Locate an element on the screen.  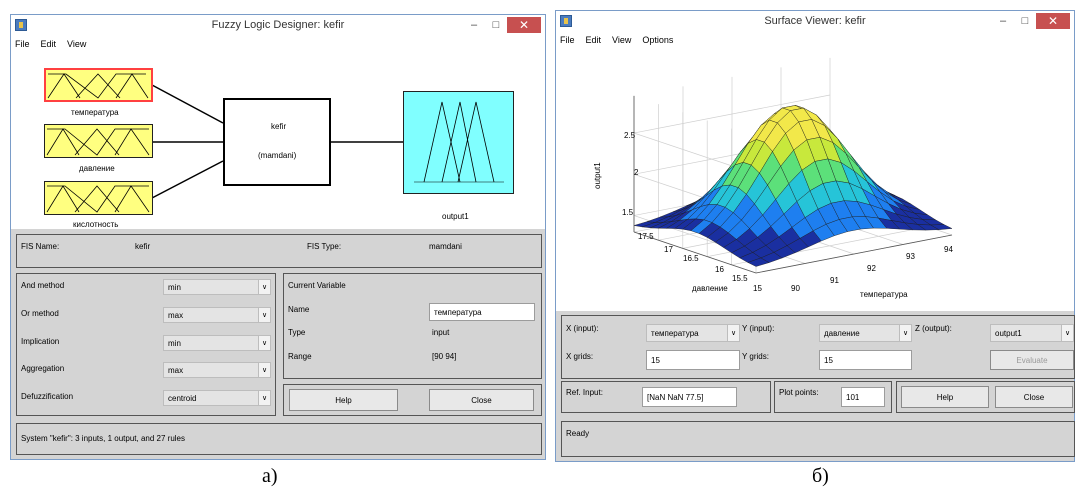
window-title: Fuzzy Logic Designer: kefir is located at coordinates (278, 25).